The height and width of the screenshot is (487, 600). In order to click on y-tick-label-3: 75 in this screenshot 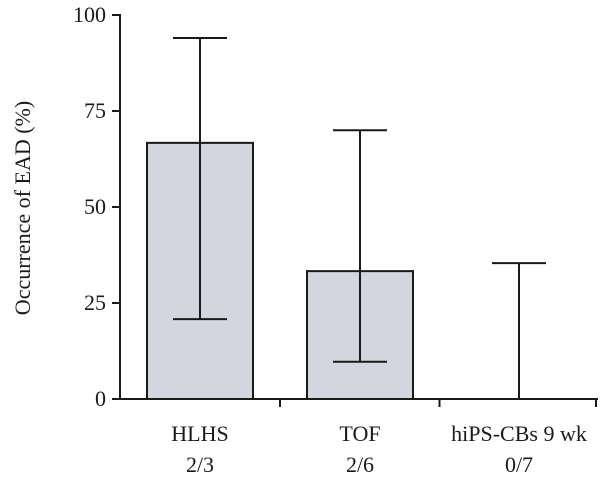, I will do `click(95, 110)`.